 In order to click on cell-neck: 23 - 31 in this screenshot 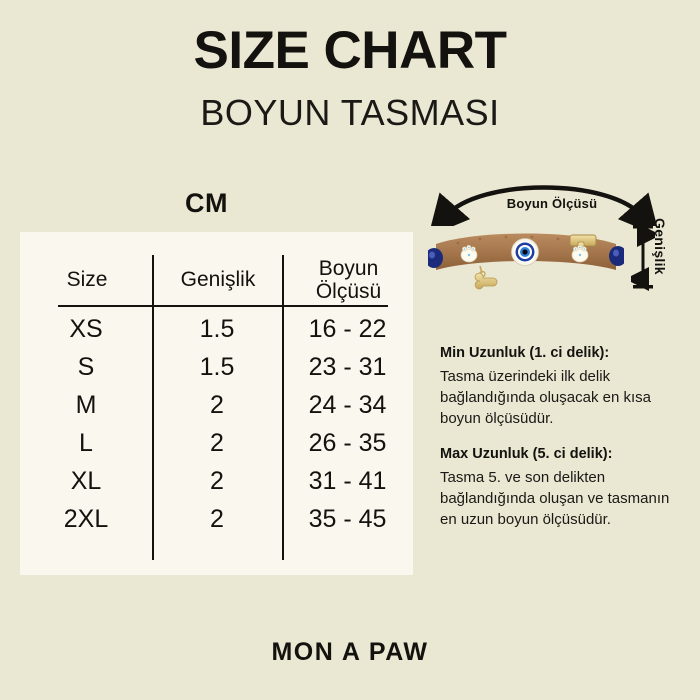, I will do `click(347, 366)`.